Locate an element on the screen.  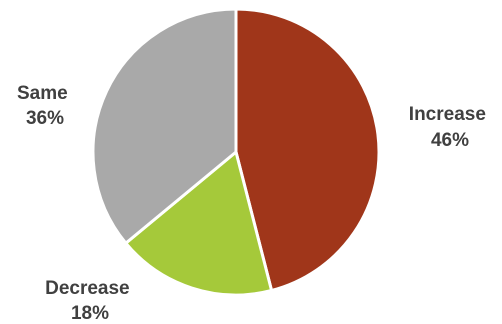
label-increase: Increase 46% is located at coordinates (450, 127).